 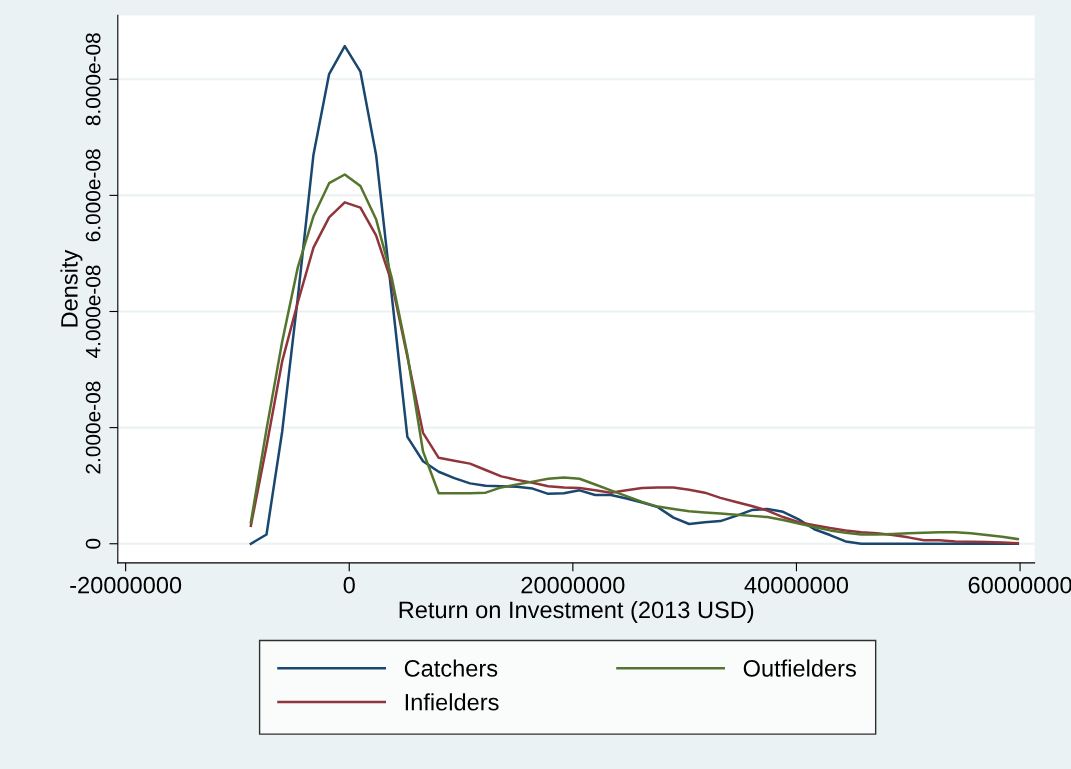 What do you see at coordinates (349, 585) in the screenshot?
I see `x-tick-label: 0` at bounding box center [349, 585].